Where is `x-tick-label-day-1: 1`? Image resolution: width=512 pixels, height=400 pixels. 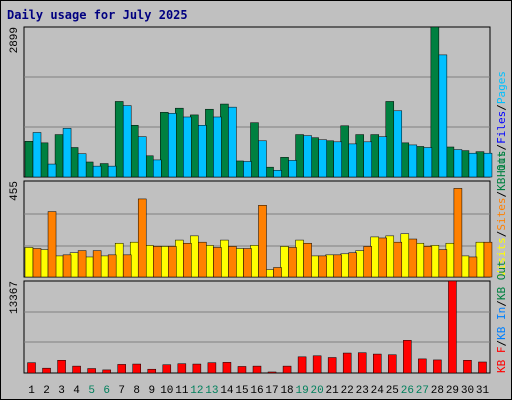 x-tick-label-day-1: 1 is located at coordinates (31, 391).